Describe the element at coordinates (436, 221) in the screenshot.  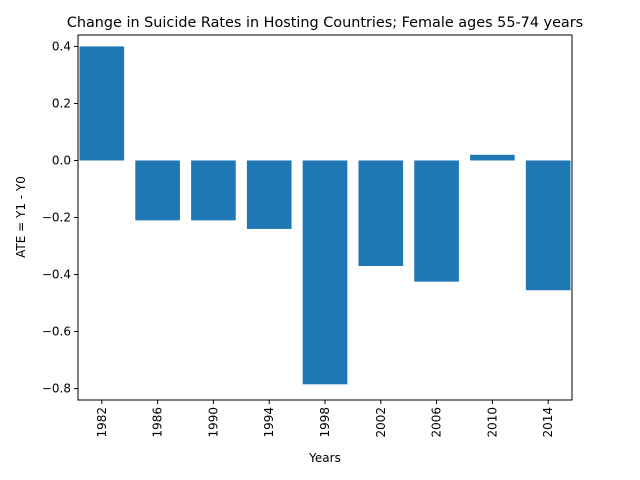
I see `bar-2006` at that location.